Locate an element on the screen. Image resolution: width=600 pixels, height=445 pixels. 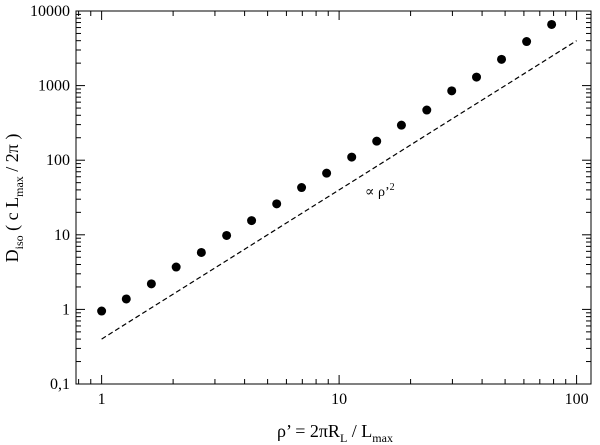
y-tick-label: 10 is located at coordinates (62, 235).